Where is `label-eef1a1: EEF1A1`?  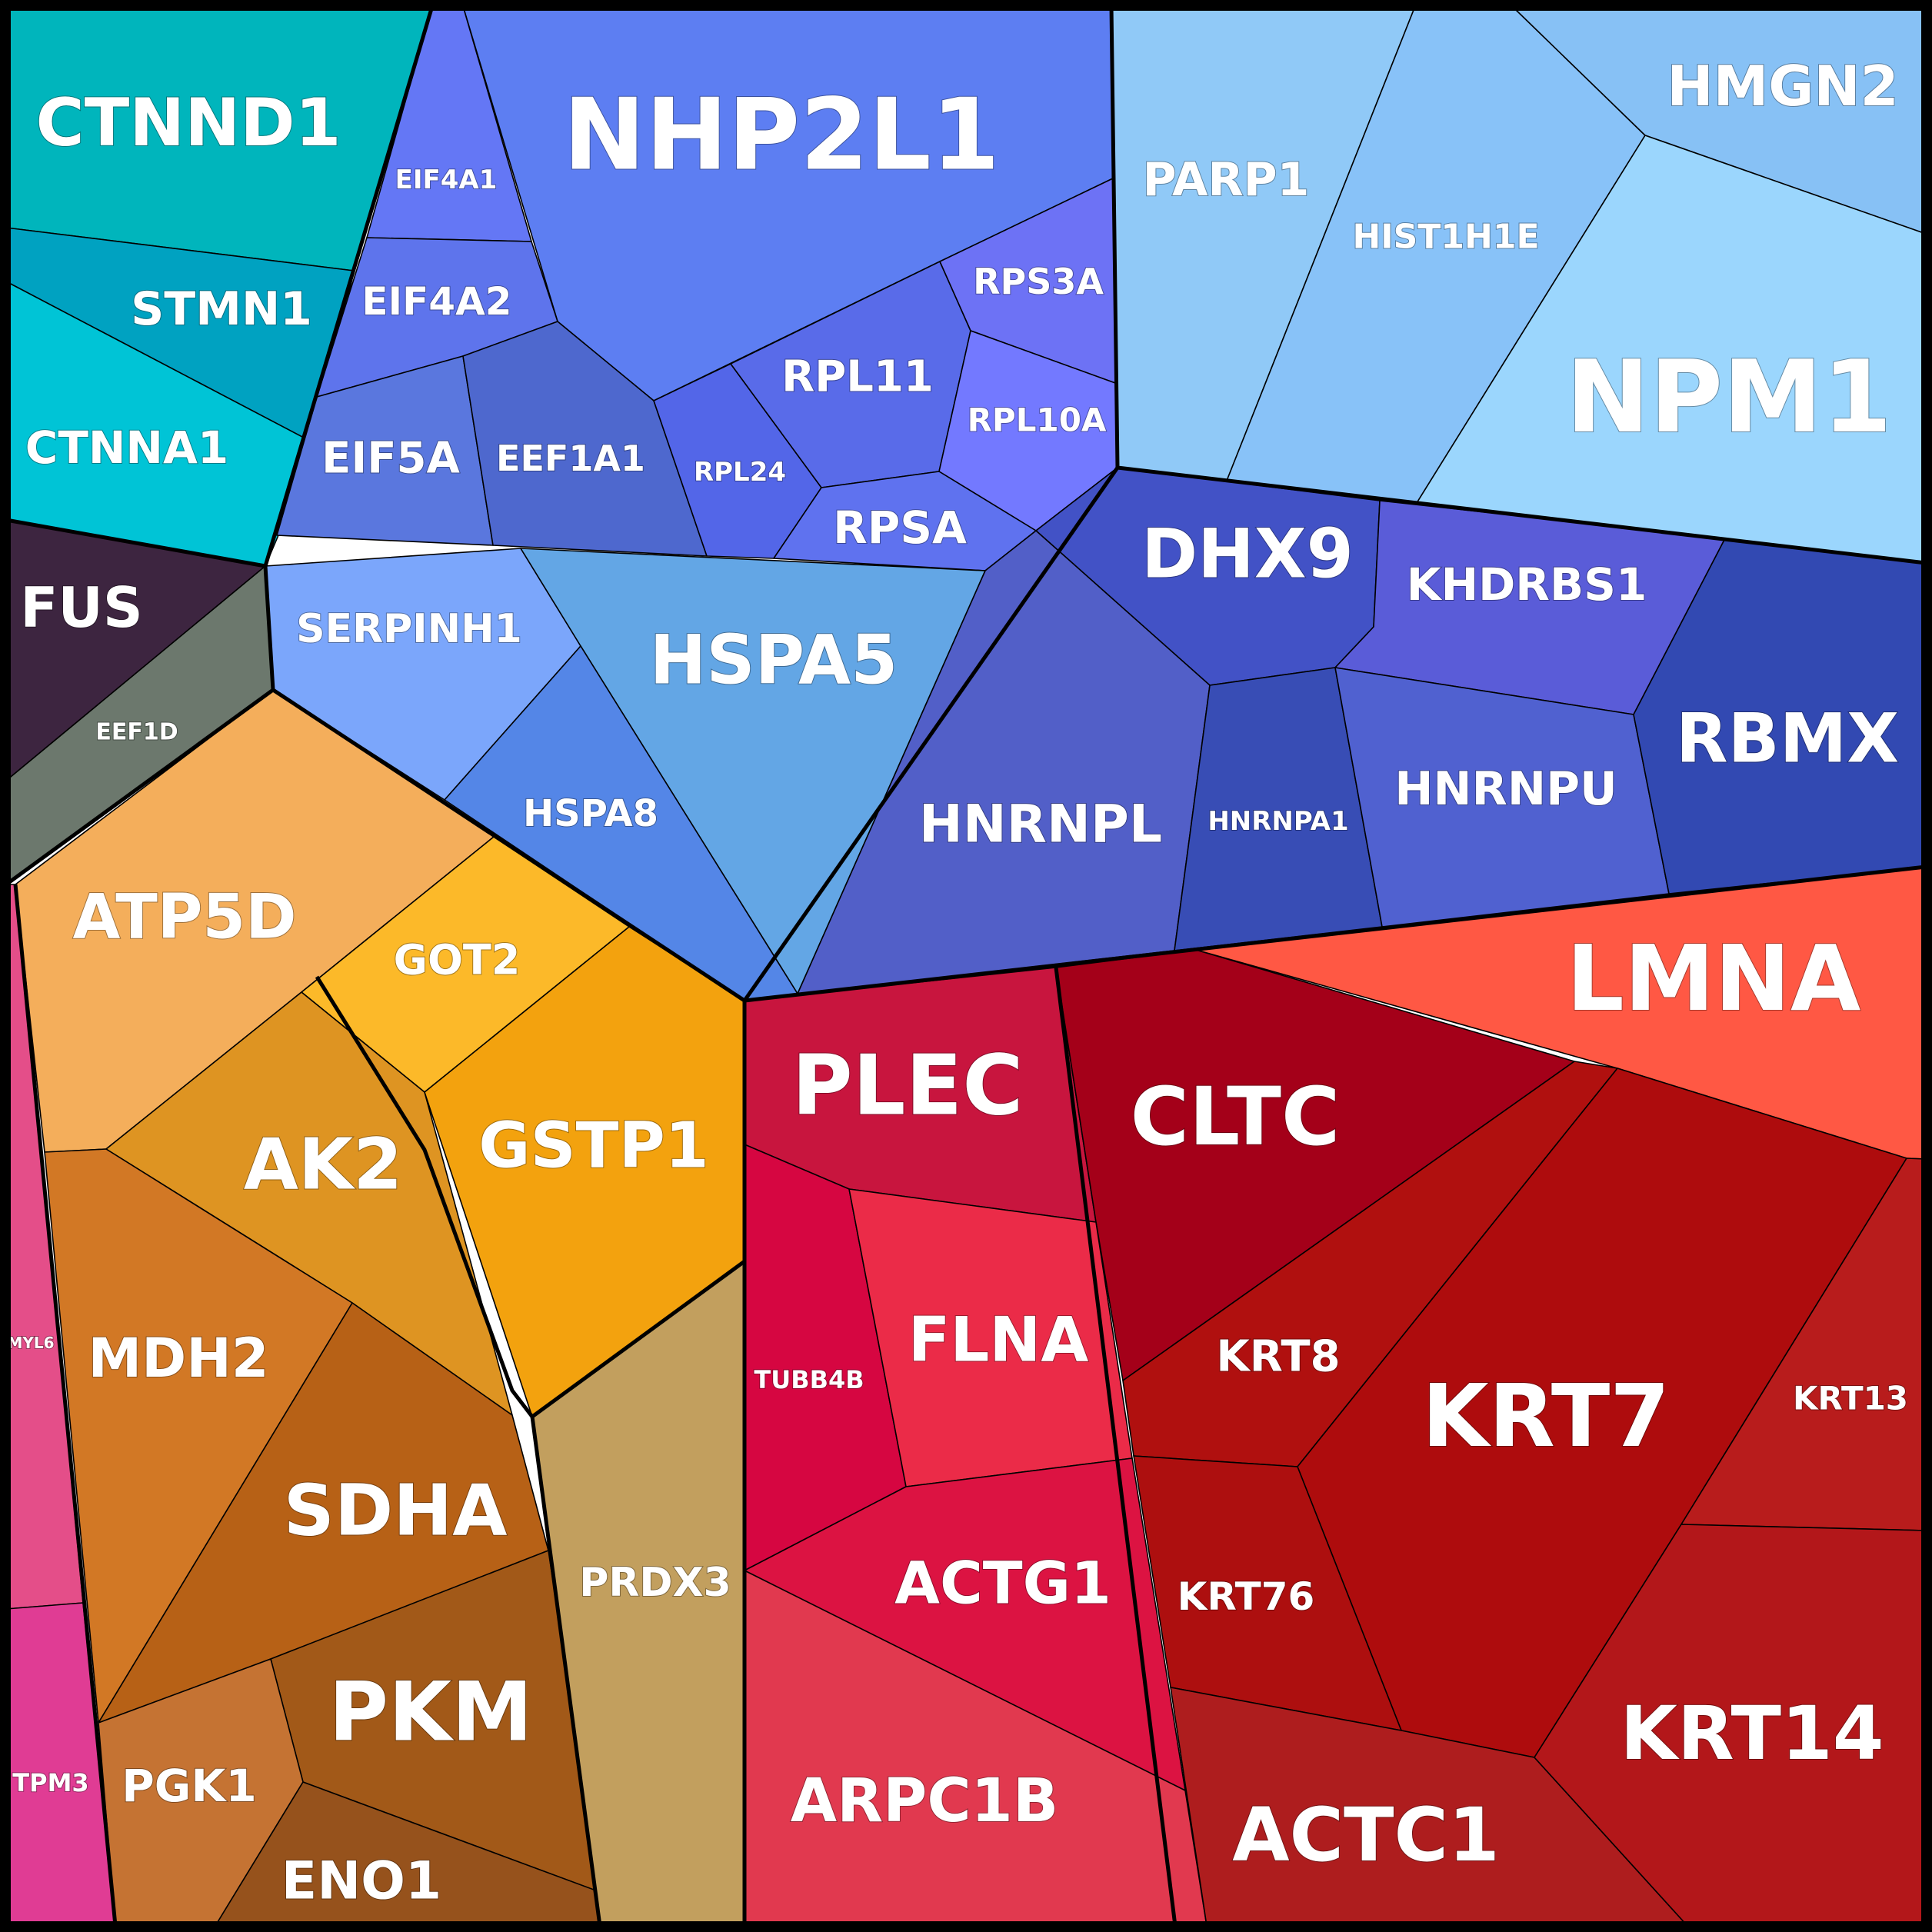
label-eef1a1: EEF1A1 is located at coordinates (570, 458).